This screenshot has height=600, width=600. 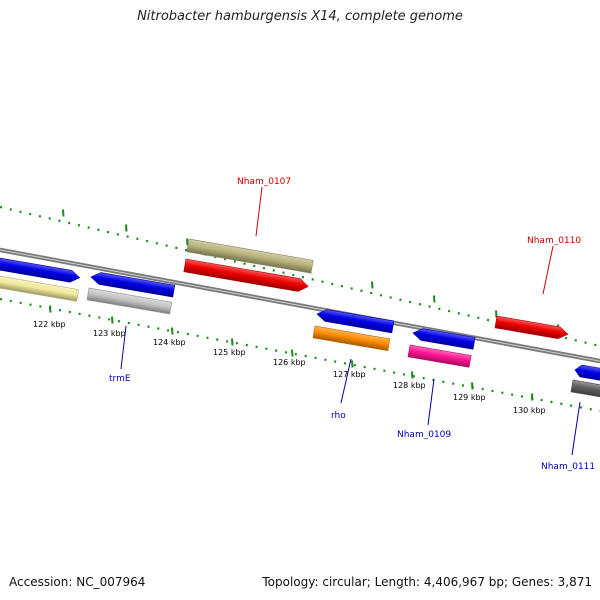 What do you see at coordinates (338, 416) in the screenshot?
I see `gene-label: rho` at bounding box center [338, 416].